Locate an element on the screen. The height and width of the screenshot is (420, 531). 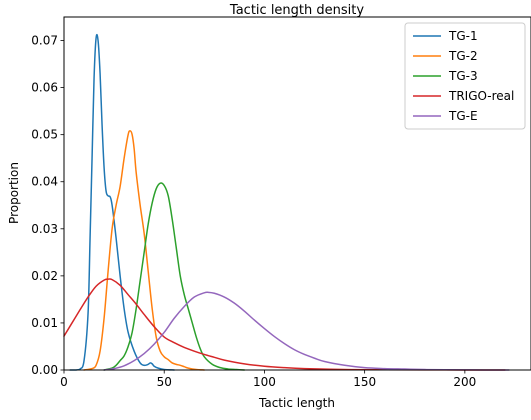
y-tick-label: 0.01 is located at coordinates (44, 323).